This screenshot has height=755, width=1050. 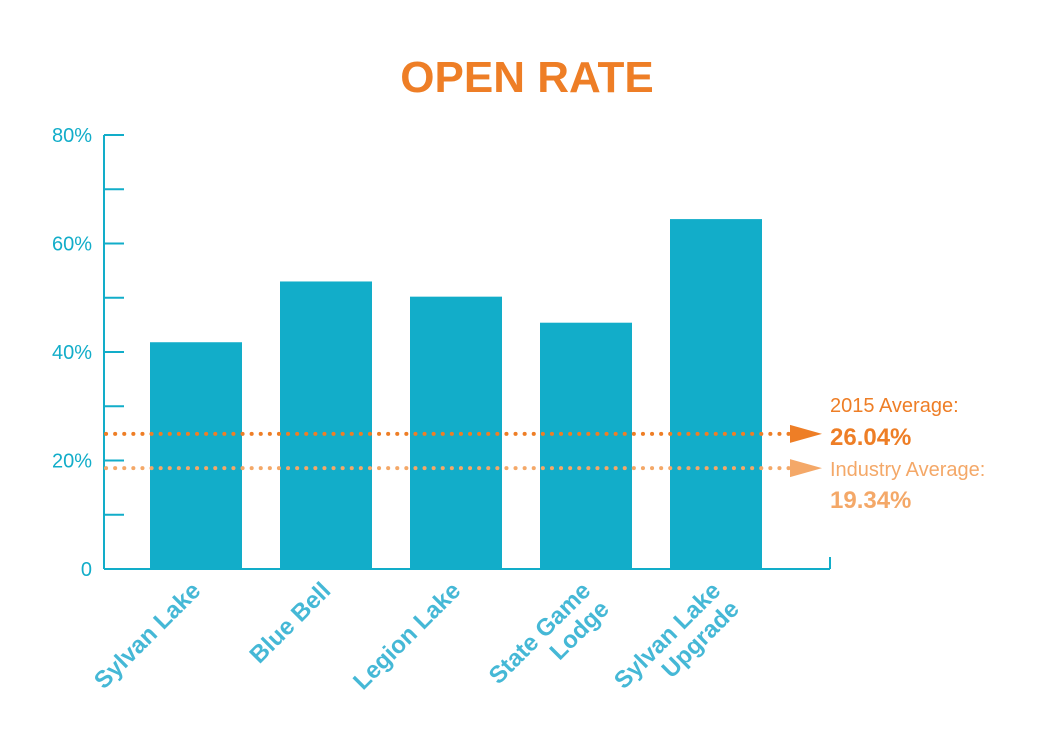 I want to click on y-tick-label: 80%, so click(x=72, y=136).